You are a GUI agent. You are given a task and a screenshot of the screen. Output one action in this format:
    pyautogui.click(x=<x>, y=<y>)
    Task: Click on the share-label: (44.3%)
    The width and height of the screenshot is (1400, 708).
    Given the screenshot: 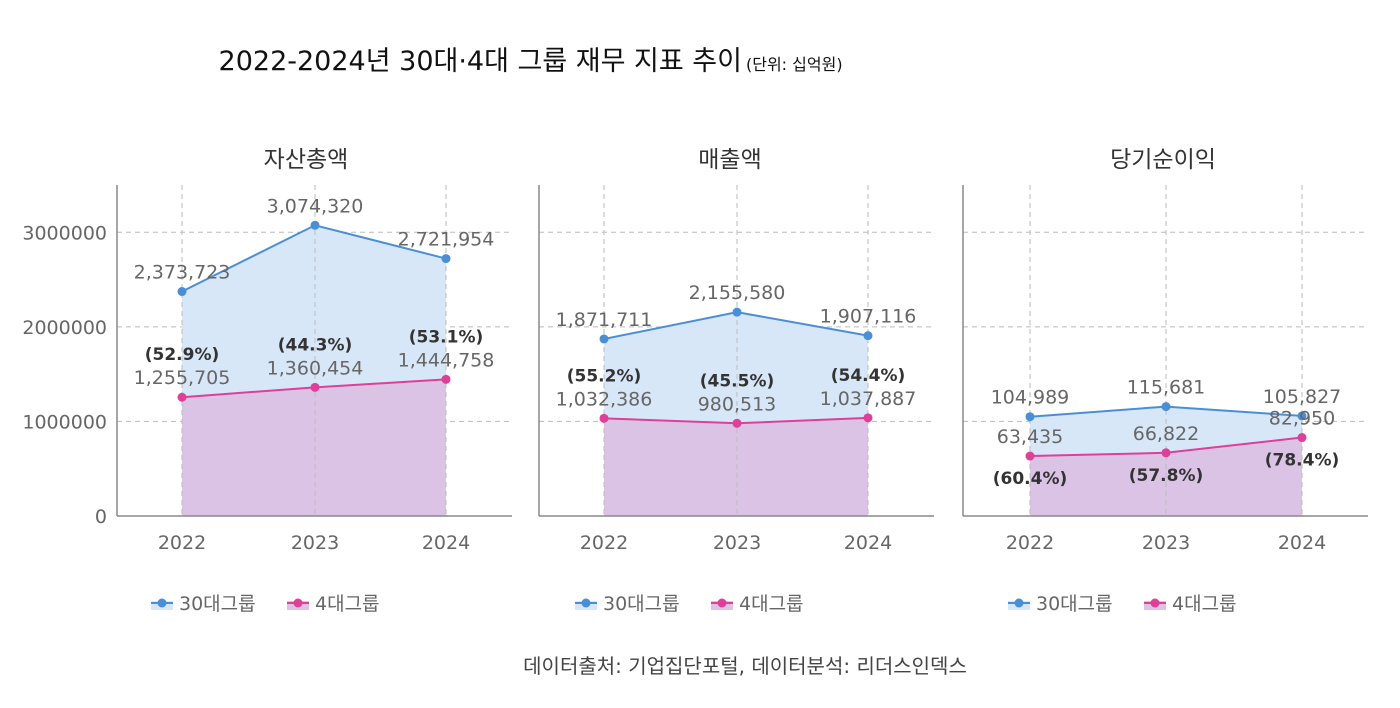 What is the action you would take?
    pyautogui.click(x=315, y=345)
    